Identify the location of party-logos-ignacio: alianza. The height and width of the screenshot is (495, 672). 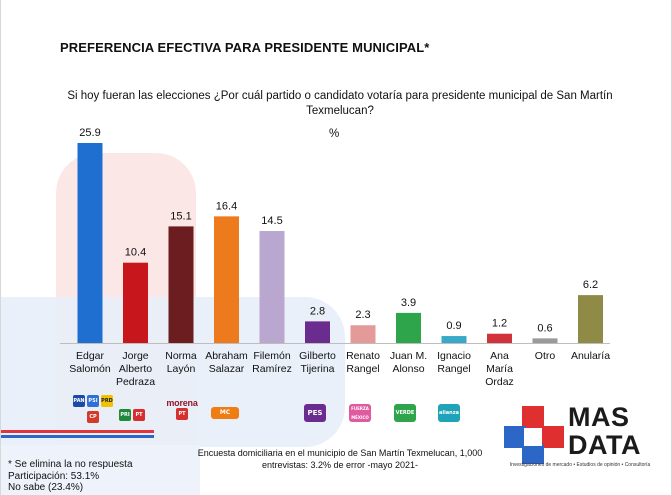
(449, 413).